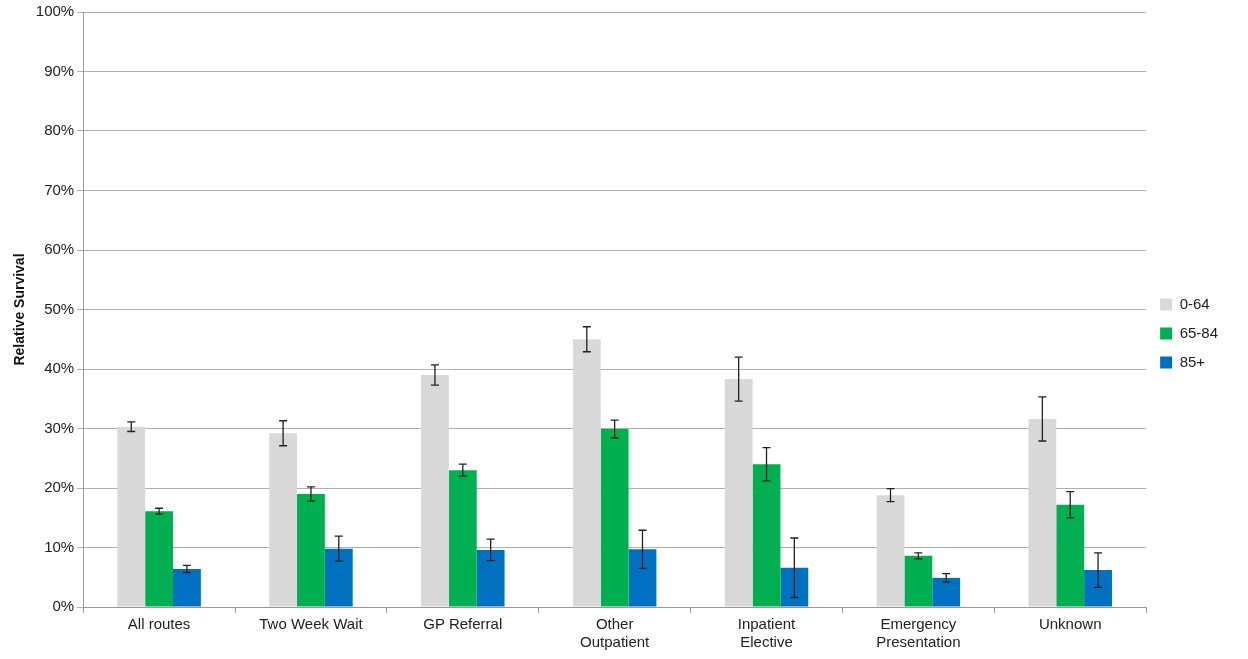 This screenshot has height=659, width=1248. I want to click on x-tick-label: Inpatient Elective, so click(767, 633).